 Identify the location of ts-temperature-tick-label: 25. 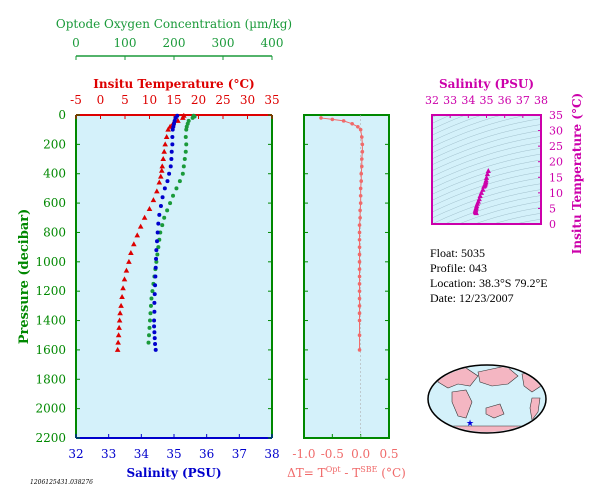
(556, 146).